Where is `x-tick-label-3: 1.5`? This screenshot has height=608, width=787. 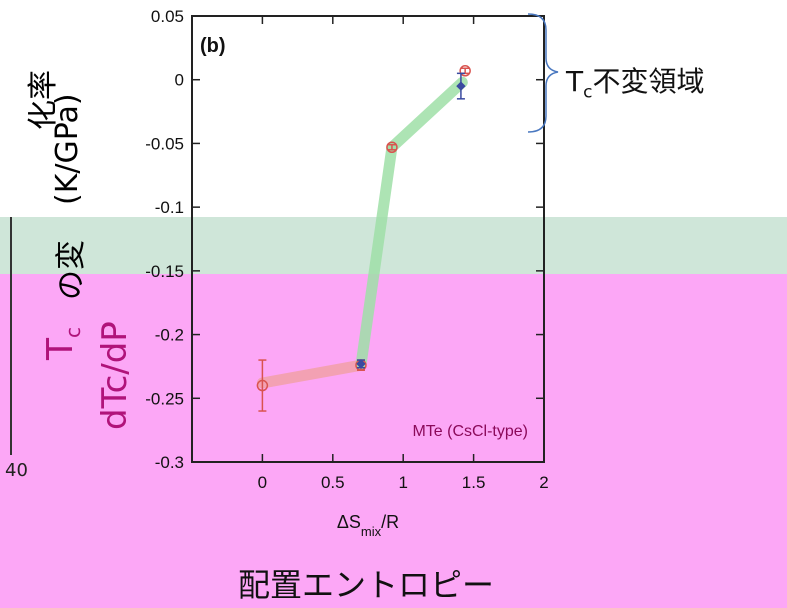
x-tick-label-3: 1.5 is located at coordinates (474, 482).